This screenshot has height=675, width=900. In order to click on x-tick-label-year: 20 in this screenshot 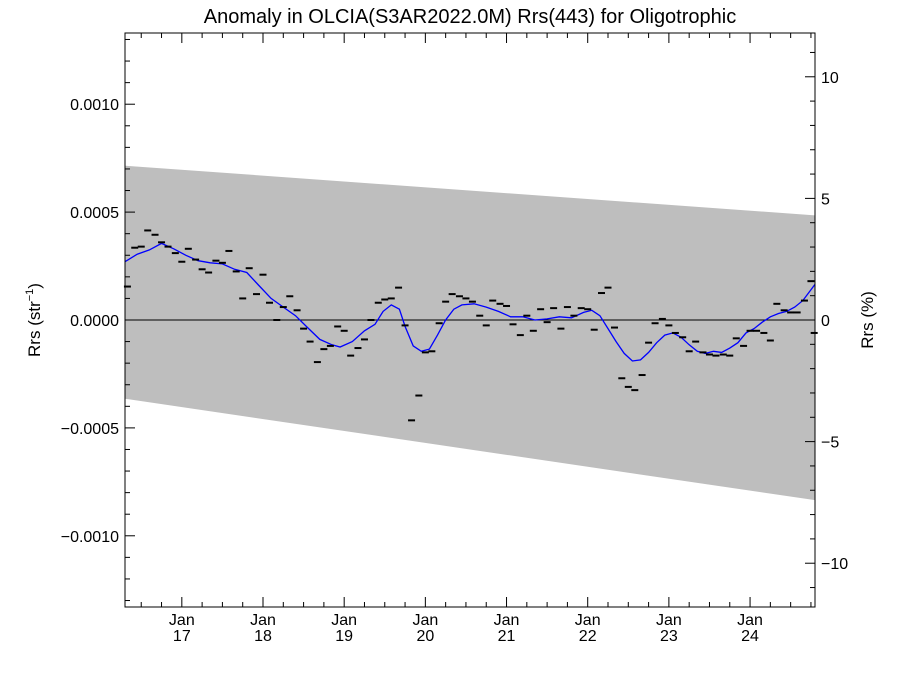, I will do `click(425, 636)`.